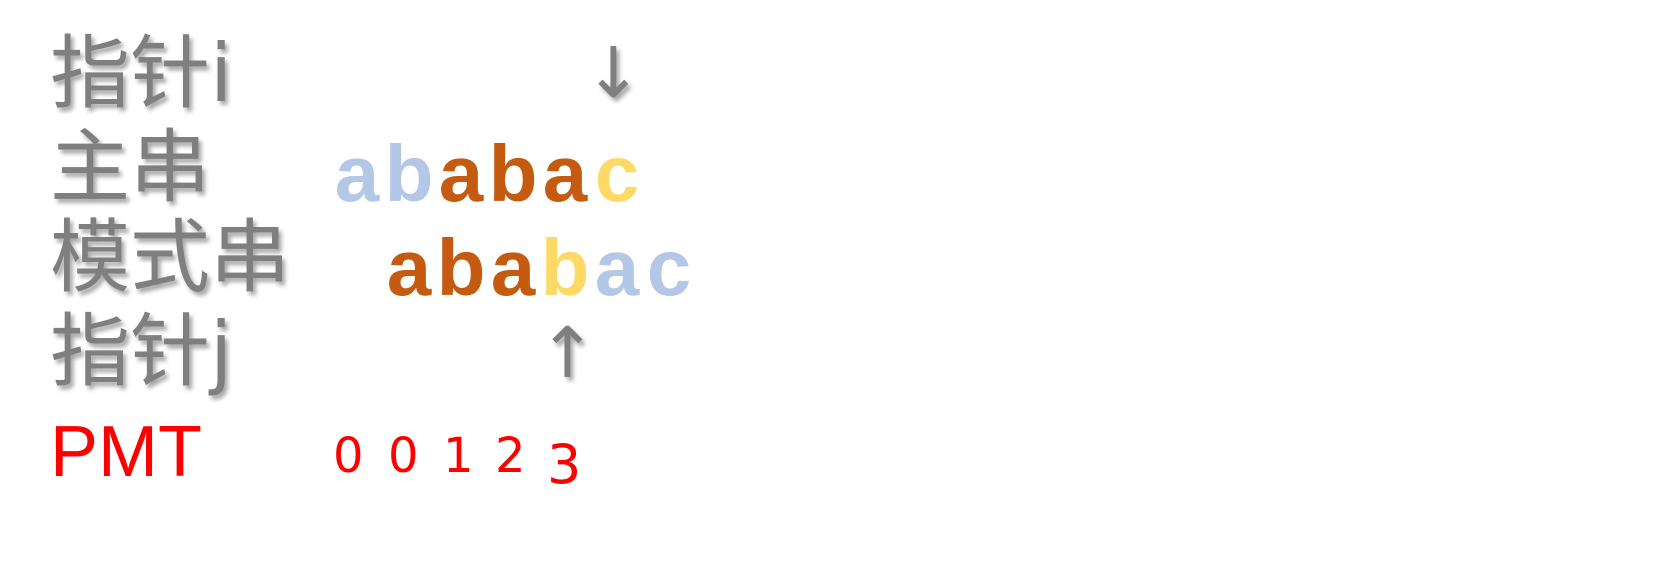 The height and width of the screenshot is (577, 1668). What do you see at coordinates (487, 174) in the screenshot?
I see `main-string-text: a b a b a c` at bounding box center [487, 174].